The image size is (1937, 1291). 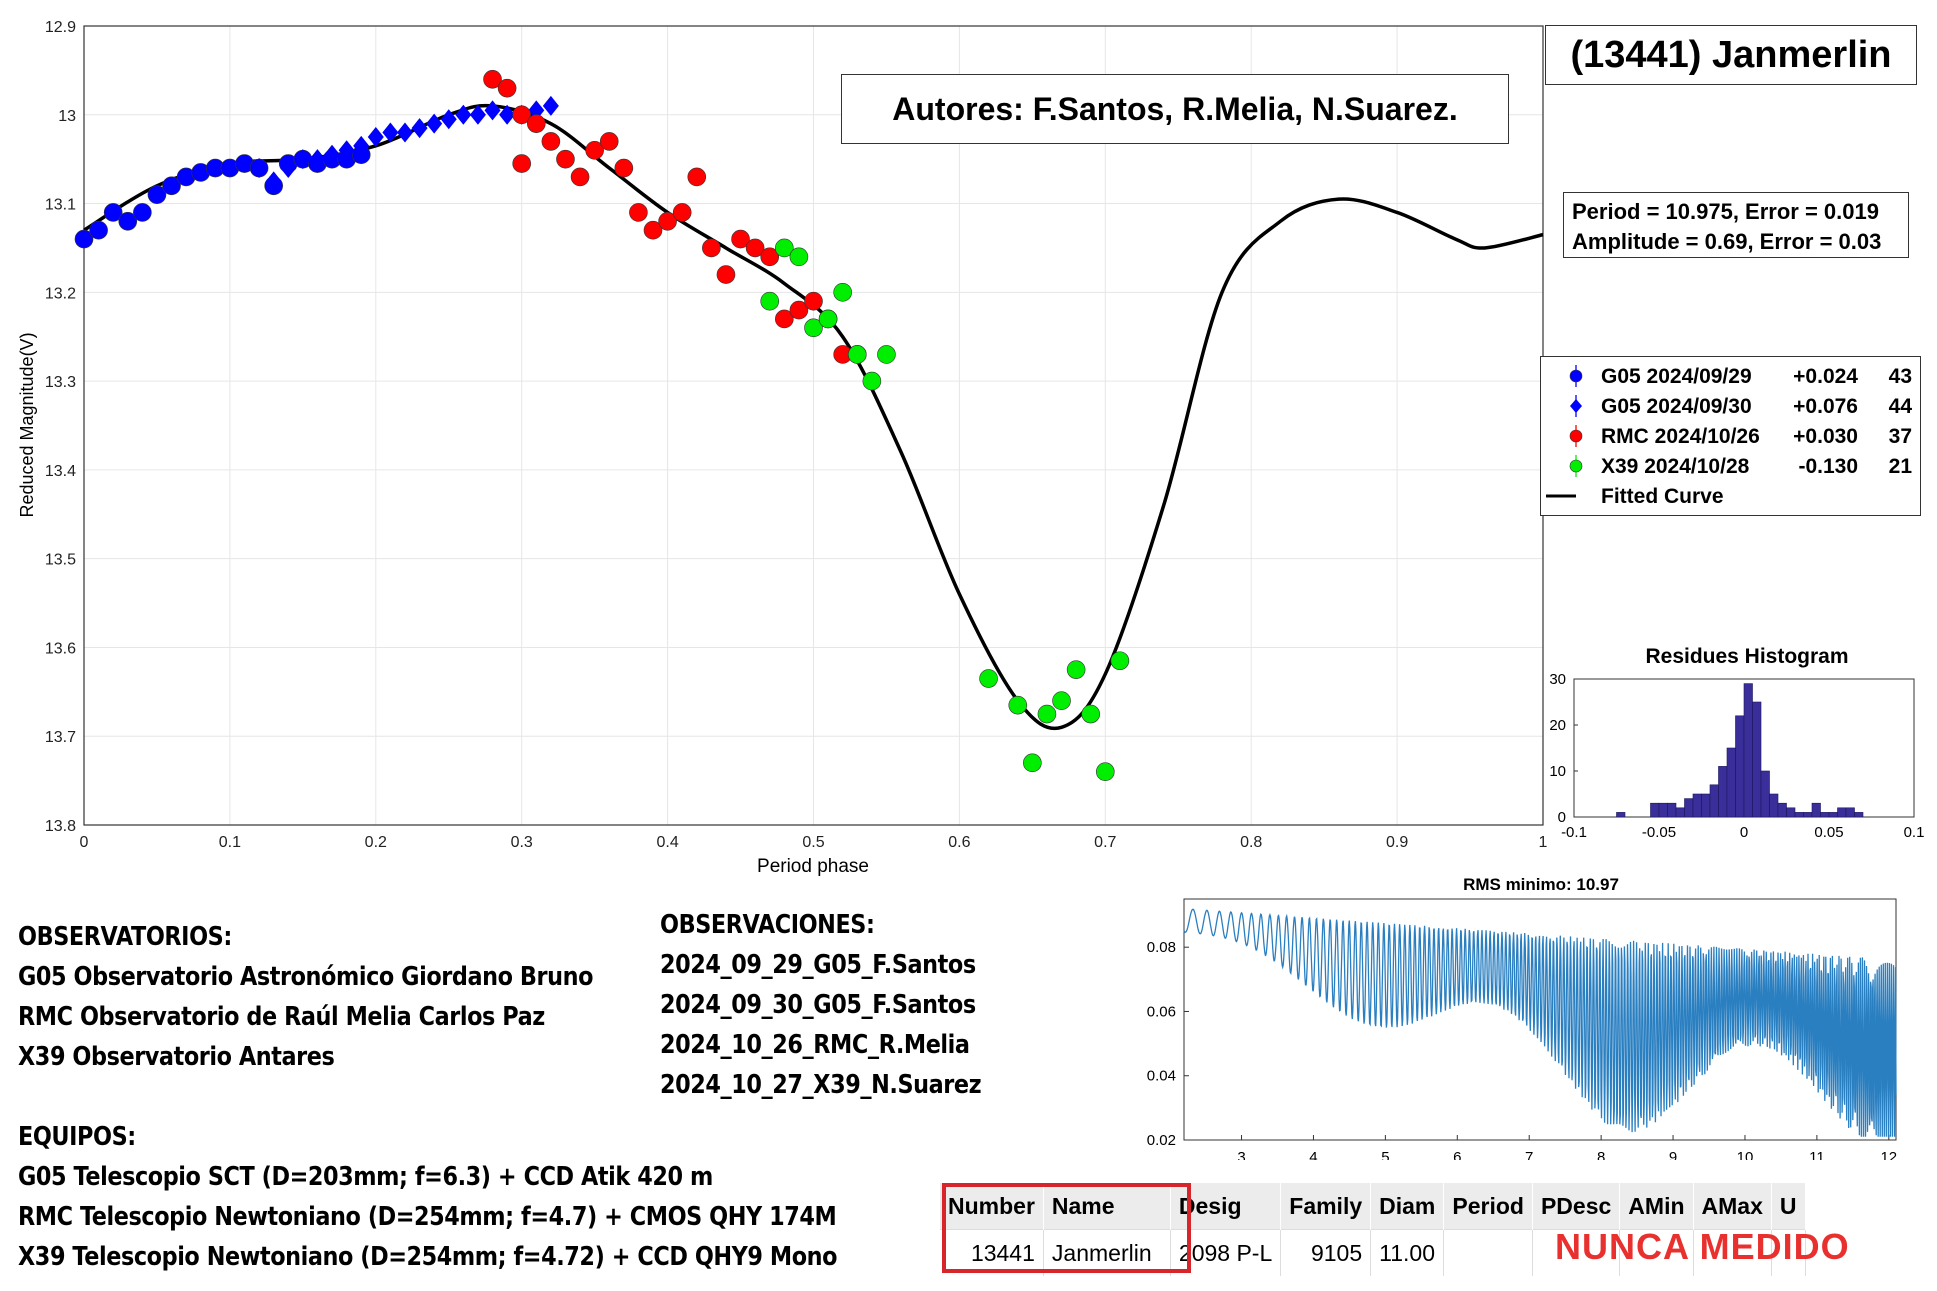 I want to click on x-tick-label: 0.5, so click(x=813, y=842).